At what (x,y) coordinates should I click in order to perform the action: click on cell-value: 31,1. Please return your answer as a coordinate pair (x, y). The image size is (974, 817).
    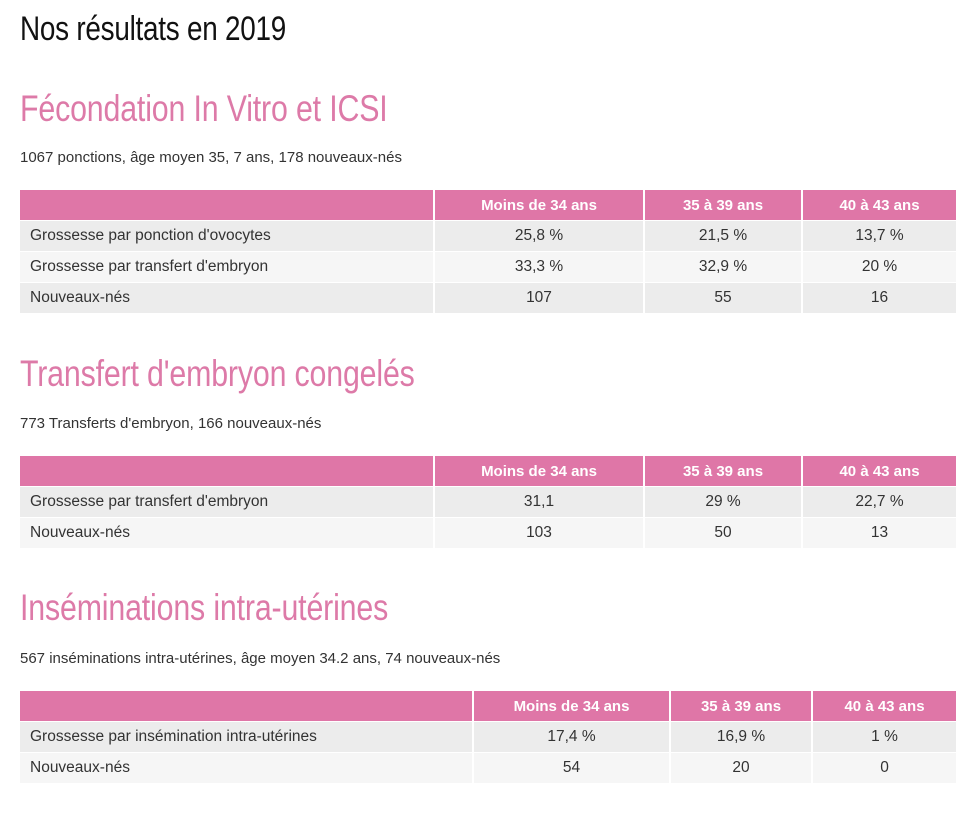
    Looking at the image, I should click on (538, 502).